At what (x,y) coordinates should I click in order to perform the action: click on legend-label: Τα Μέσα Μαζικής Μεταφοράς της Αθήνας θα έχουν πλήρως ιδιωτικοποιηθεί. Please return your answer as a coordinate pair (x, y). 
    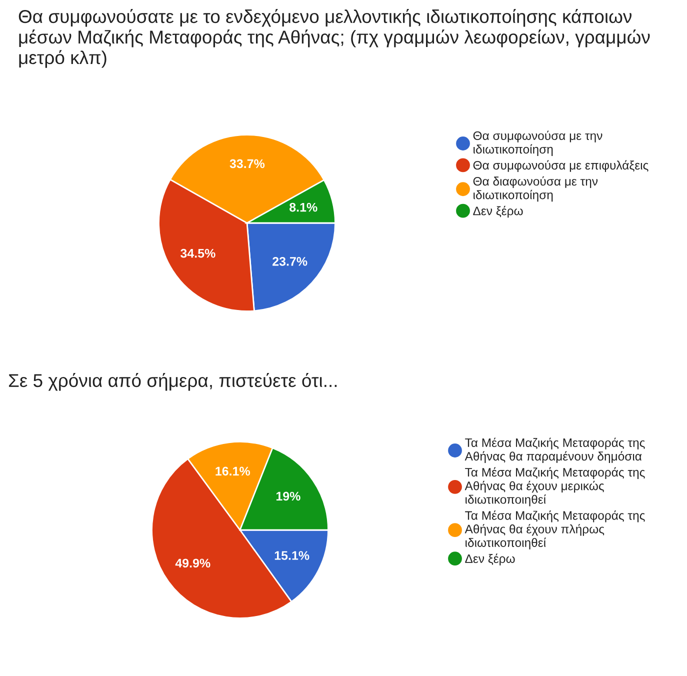
    Looking at the image, I should click on (554, 530).